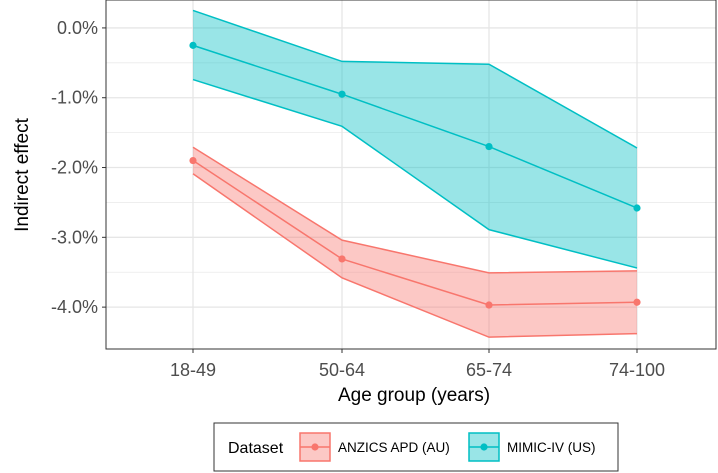 The height and width of the screenshot is (473, 718). What do you see at coordinates (74, 237) in the screenshot?
I see `y-tick-label: -3.0%` at bounding box center [74, 237].